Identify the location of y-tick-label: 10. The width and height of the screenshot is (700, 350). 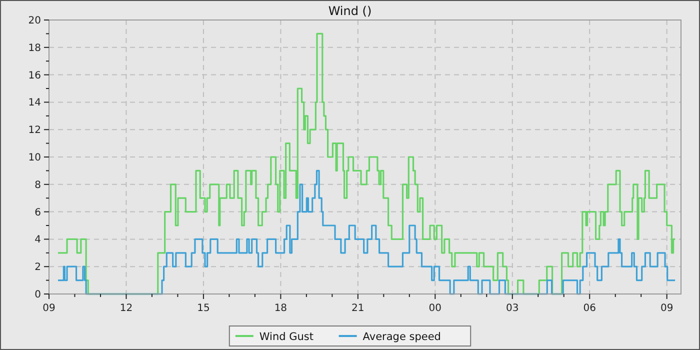
(34, 158).